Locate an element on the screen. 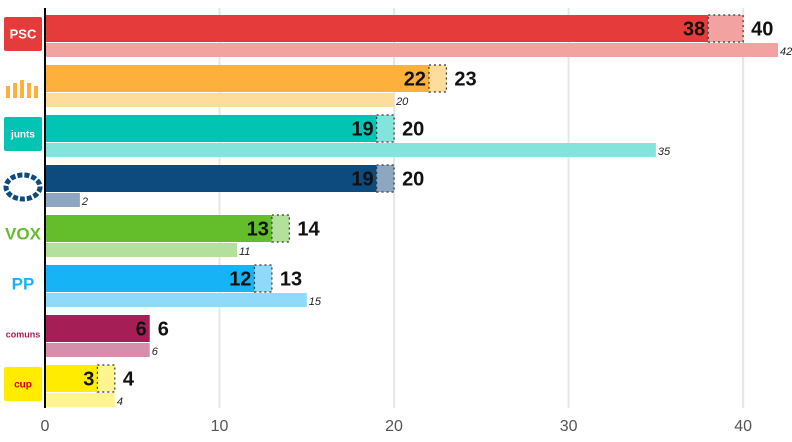  logo-text: PSC is located at coordinates (23, 33).